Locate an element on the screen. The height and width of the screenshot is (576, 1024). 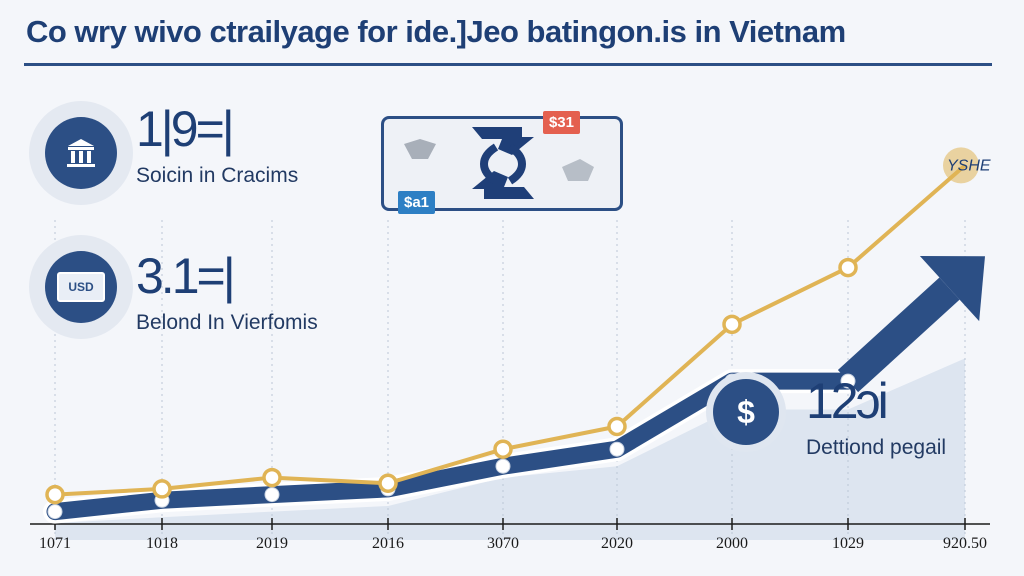
dollar-sign: $ is located at coordinates (746, 411).